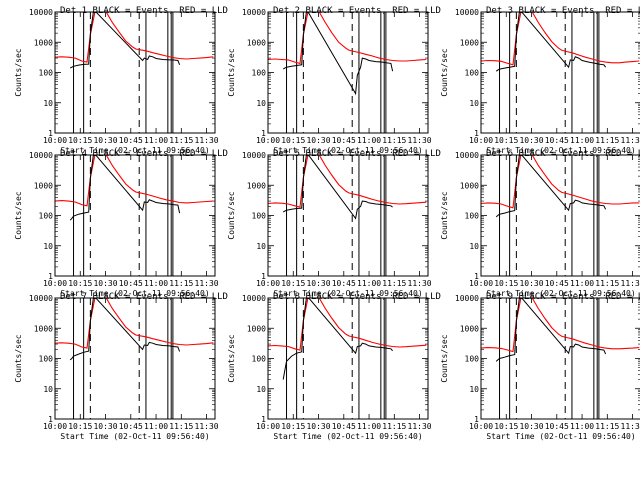 This screenshot has height=480, width=640. What do you see at coordinates (563, 11) in the screenshot?
I see `panel-title: Det 3 BLACK = Events, RED = LLD` at bounding box center [563, 11].